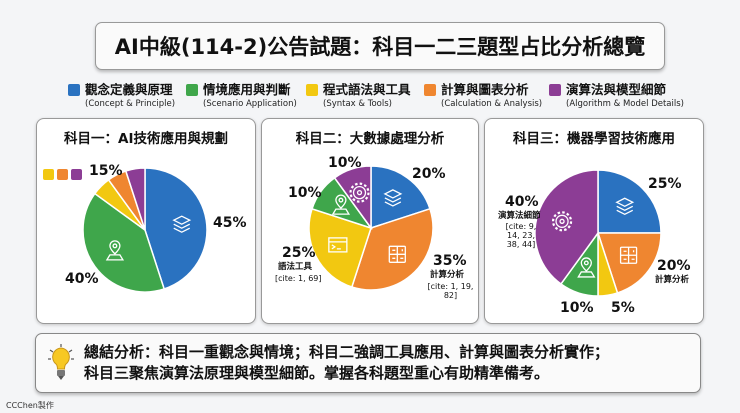 This screenshot has width=740, height=413. Describe the element at coordinates (623, 308) in the screenshot. I see `data-label: 5%` at that location.